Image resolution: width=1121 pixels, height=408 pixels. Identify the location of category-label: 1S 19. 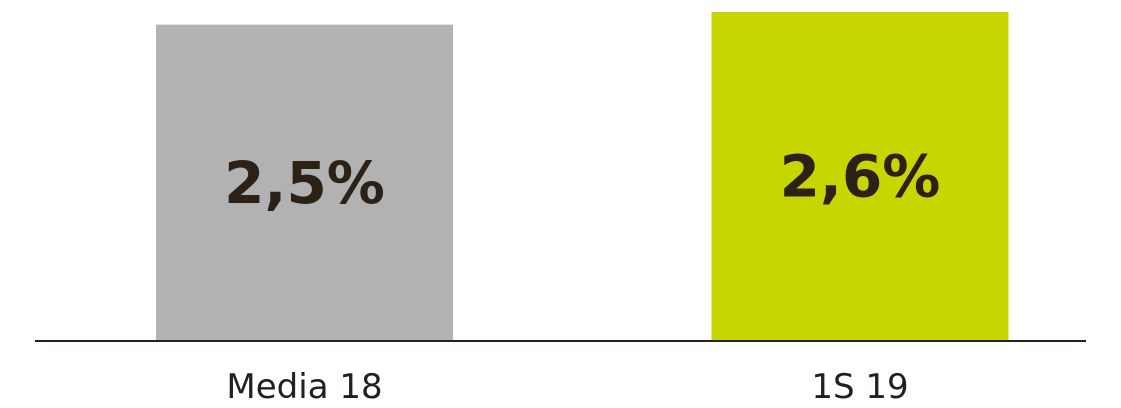
(859, 387).